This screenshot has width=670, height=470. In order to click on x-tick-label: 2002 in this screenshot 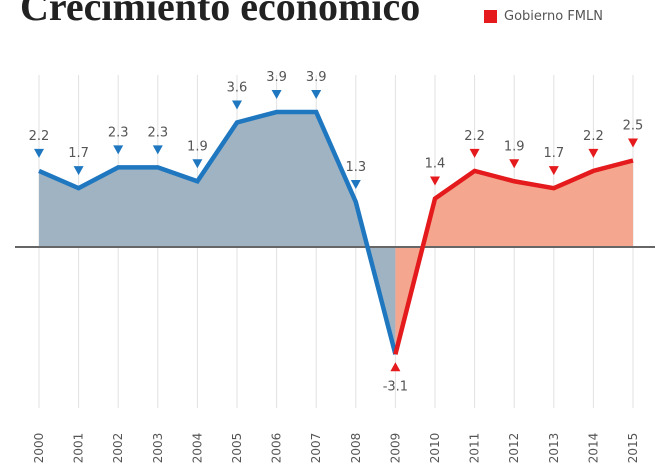, I will do `click(118, 448)`.